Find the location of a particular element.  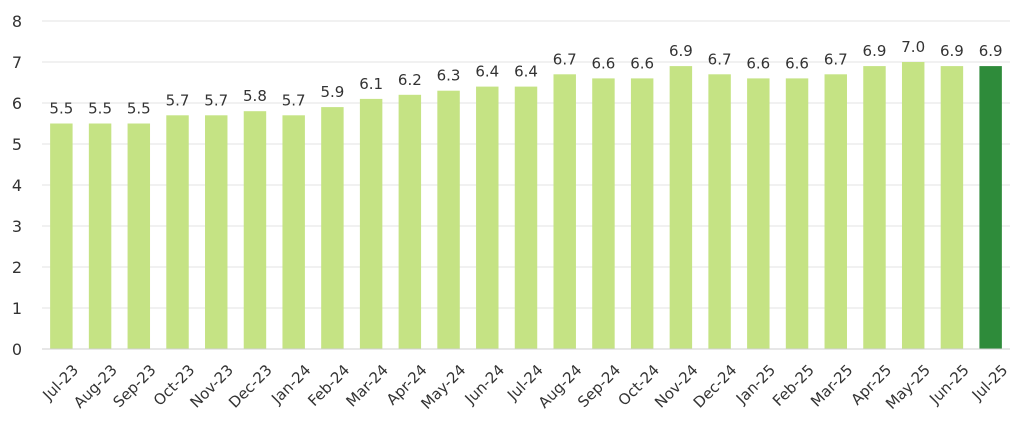

y-tick-label: 8 is located at coordinates (17, 21).